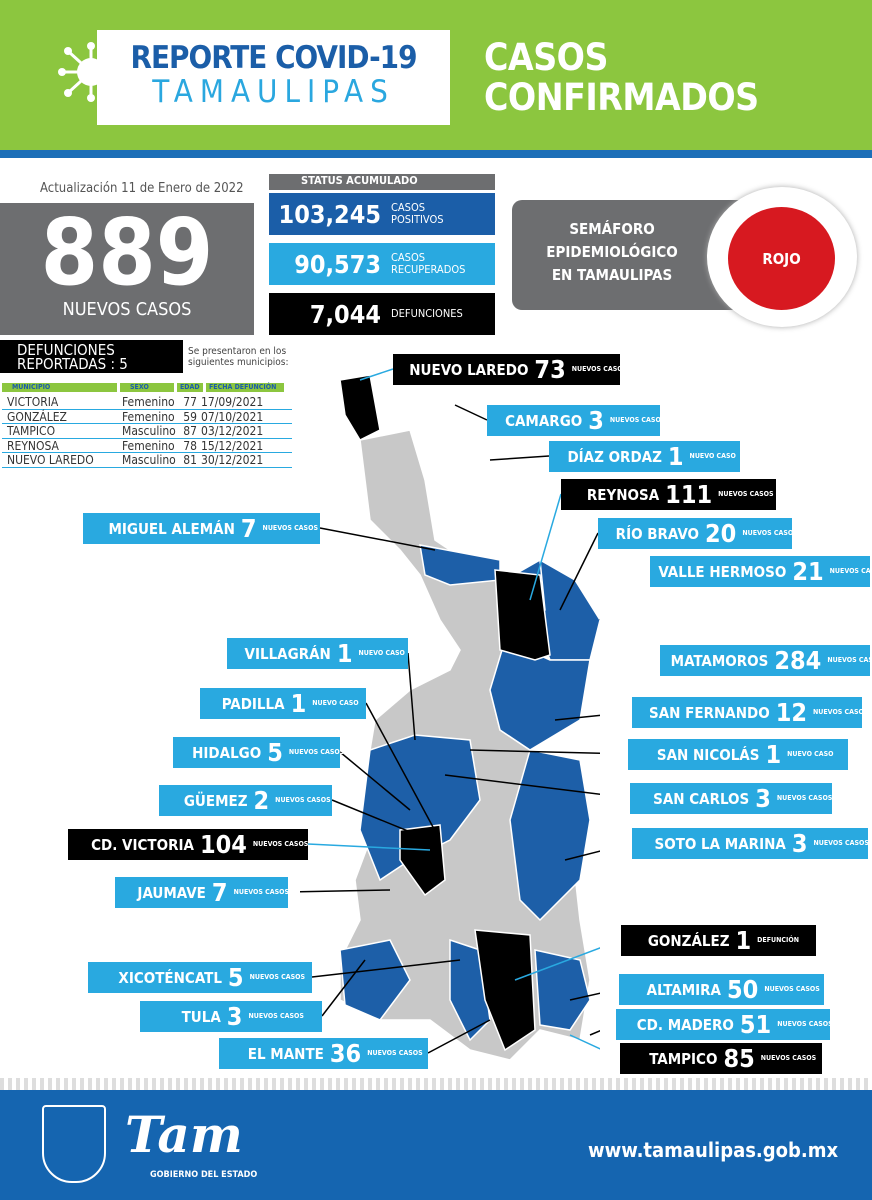 The image size is (872, 1200). What do you see at coordinates (408, 257) in the screenshot?
I see `label: CASOS` at bounding box center [408, 257].